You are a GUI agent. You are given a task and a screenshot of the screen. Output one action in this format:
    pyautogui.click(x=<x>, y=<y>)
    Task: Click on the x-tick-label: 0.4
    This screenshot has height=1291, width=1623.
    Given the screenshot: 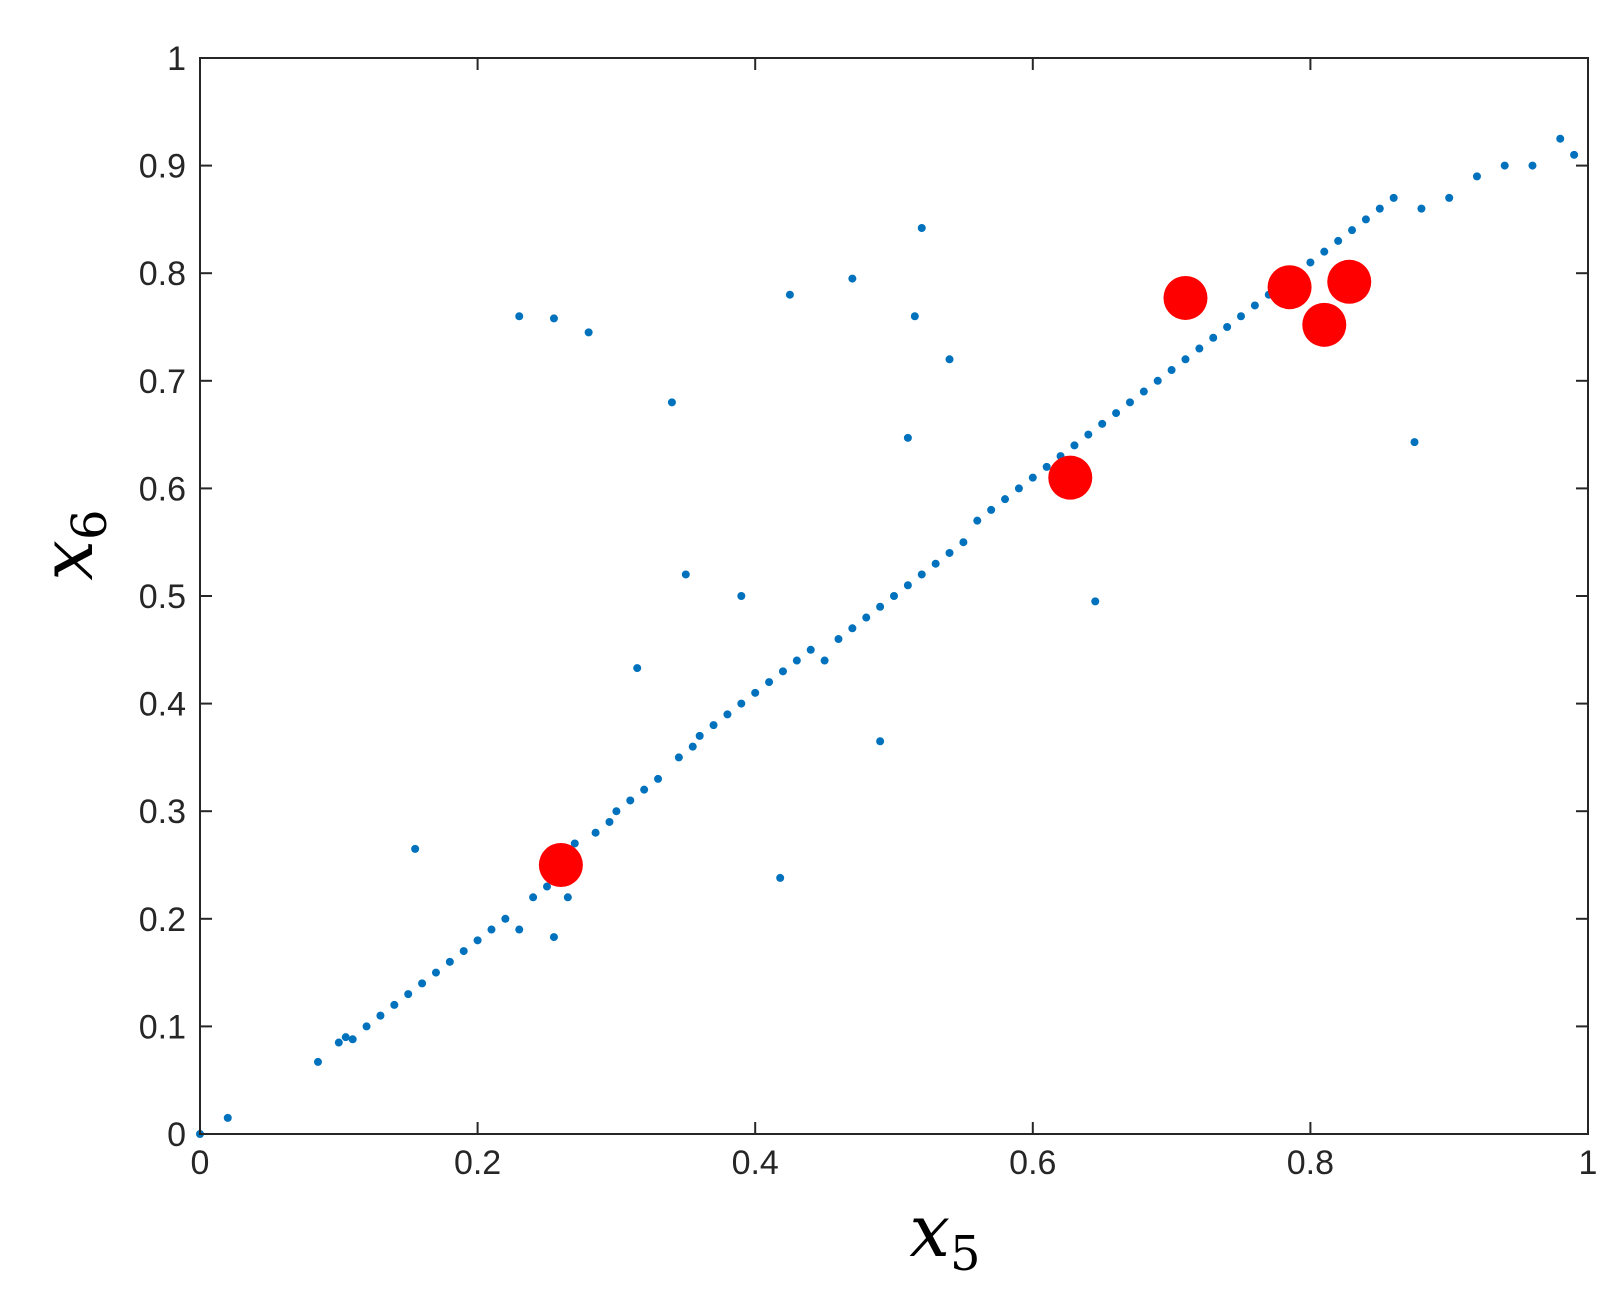 What is the action you would take?
    pyautogui.click(x=755, y=1163)
    